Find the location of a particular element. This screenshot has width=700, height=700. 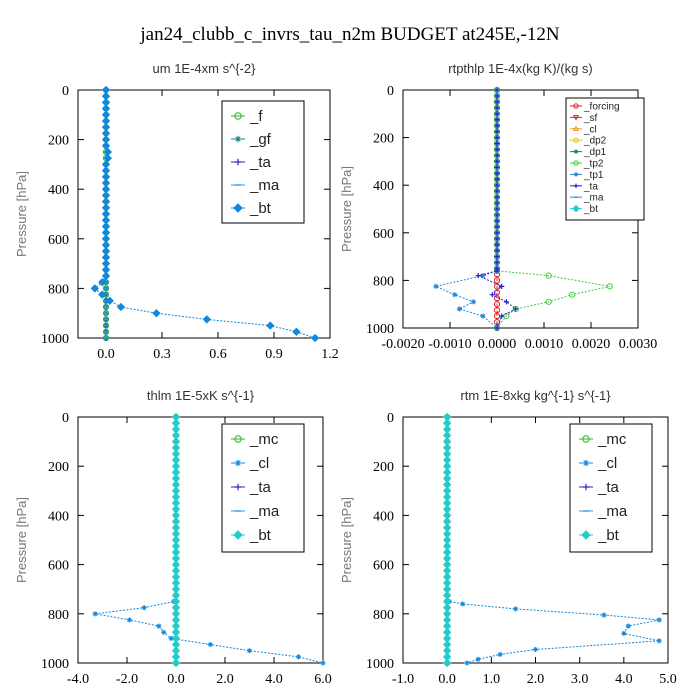

x-tick-label: -2.0 is located at coordinates (127, 679).